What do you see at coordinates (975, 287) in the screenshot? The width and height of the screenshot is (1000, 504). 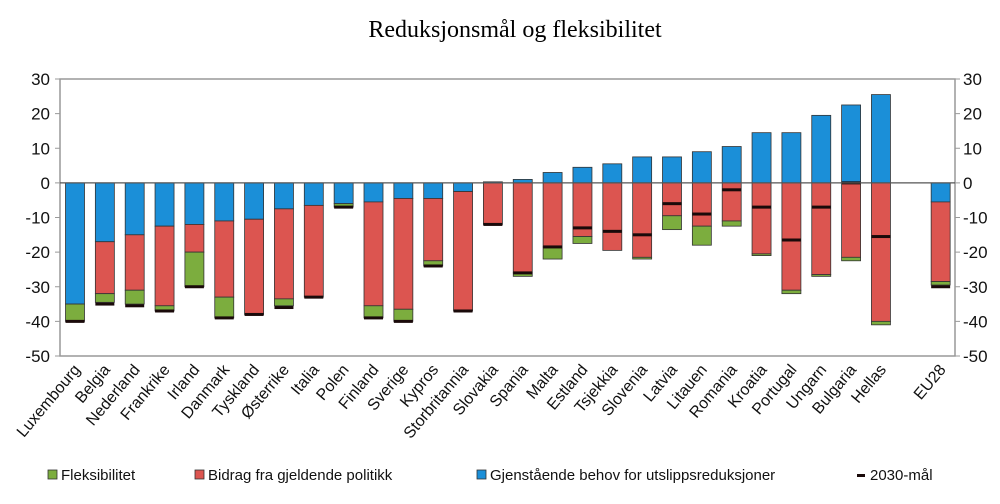 I see `y-tick-label-right: -30` at bounding box center [975, 287].